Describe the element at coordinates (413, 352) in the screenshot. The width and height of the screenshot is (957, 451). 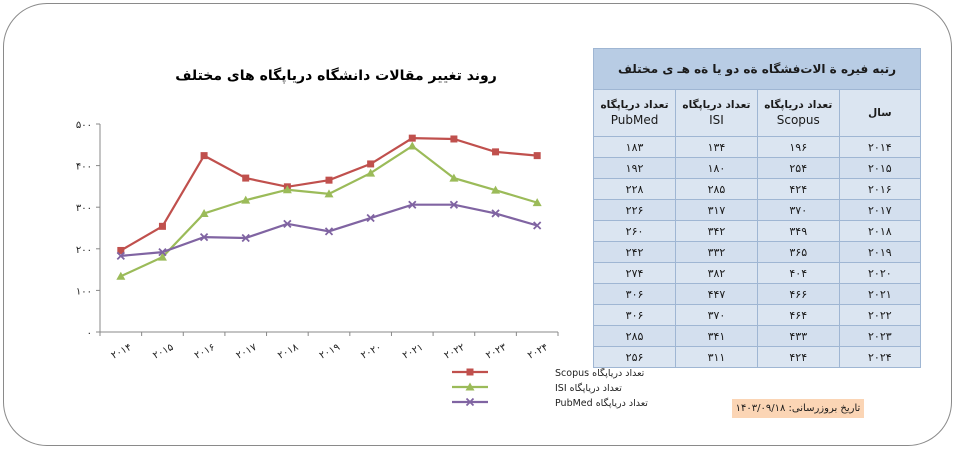
I see `x-tick-label: ۲۰۲۱` at that location.